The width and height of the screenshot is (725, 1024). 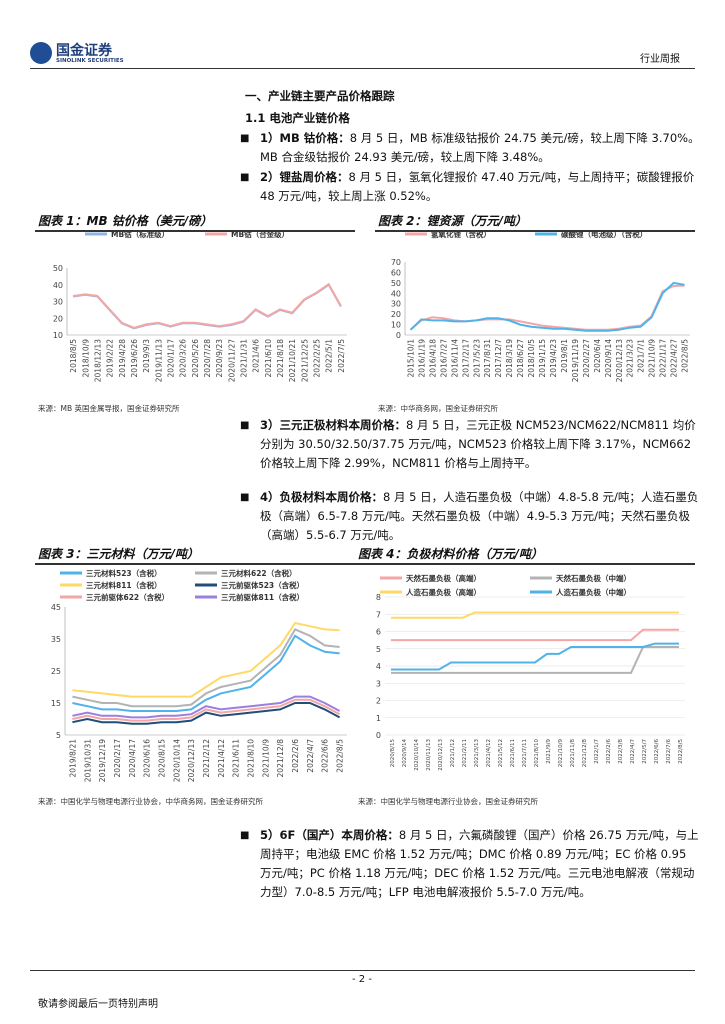 What do you see at coordinates (170, 358) in the screenshot?
I see `x-tick-label: 2020/1/17` at bounding box center [170, 358].